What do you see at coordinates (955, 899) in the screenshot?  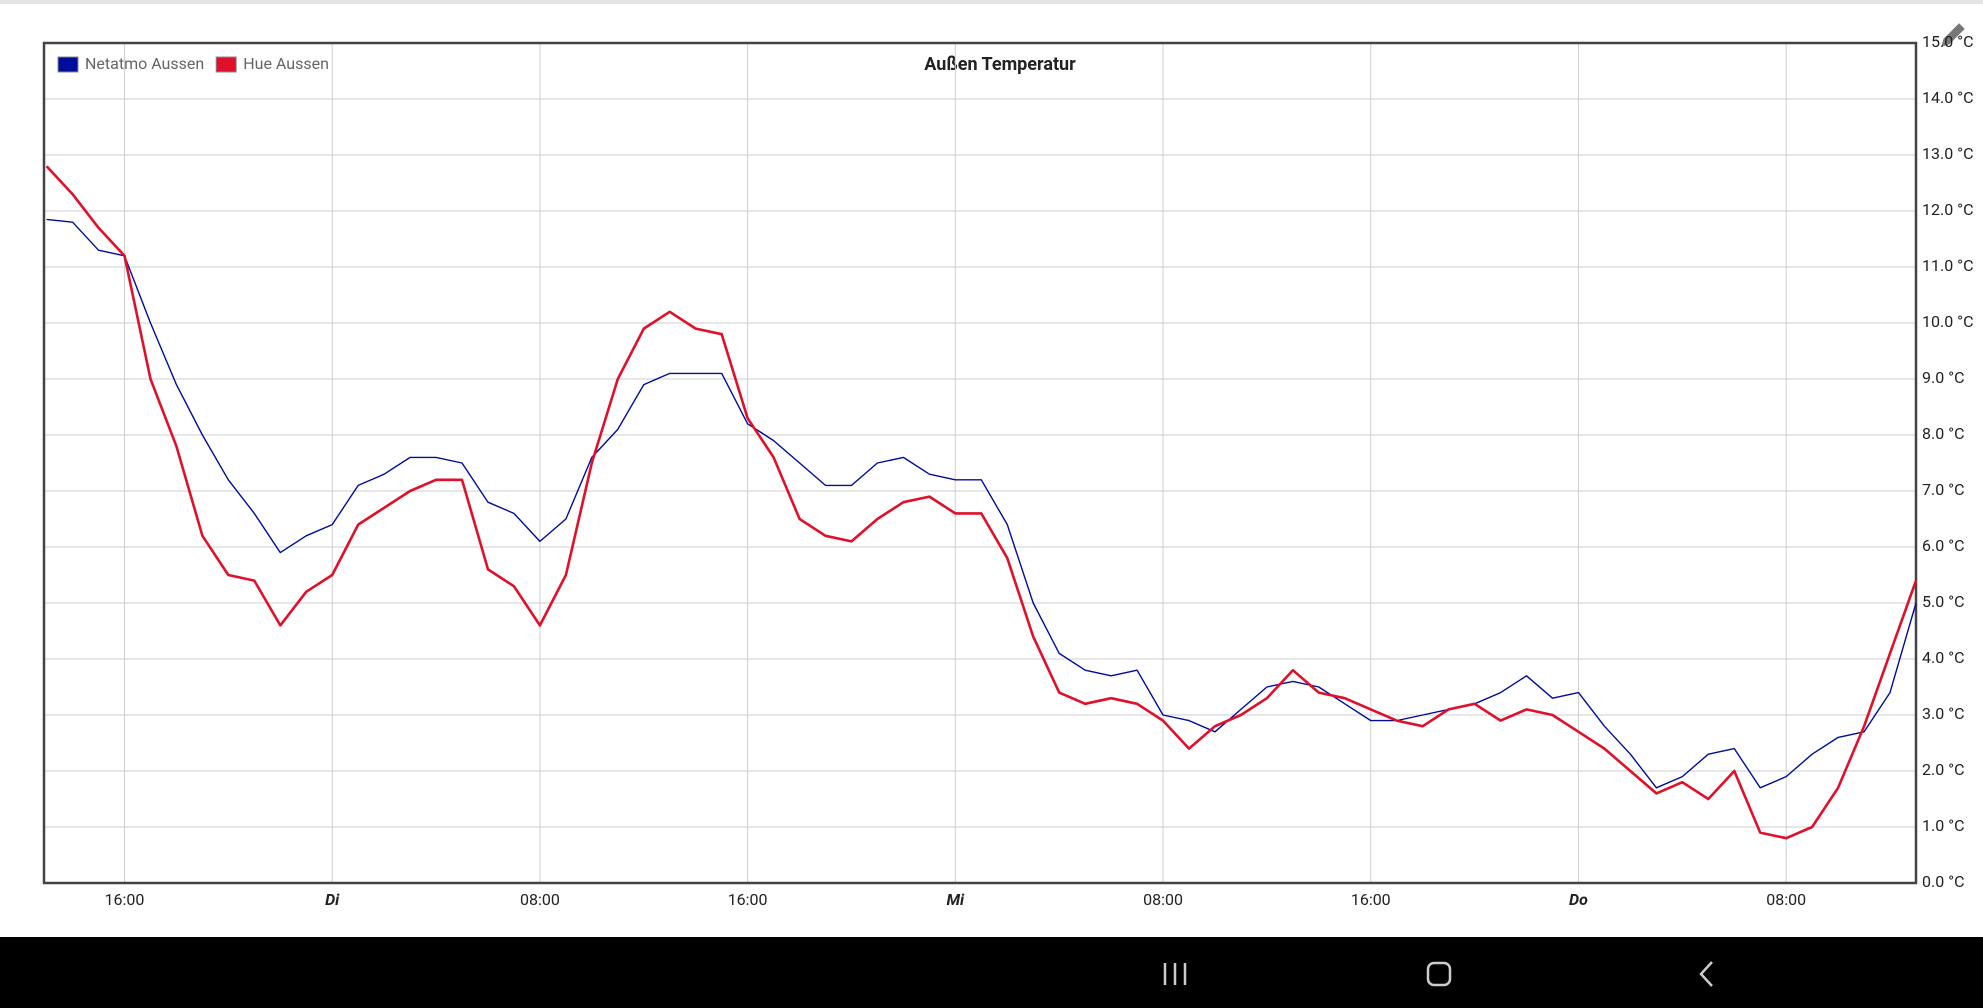 I see `x-tick-label: Mi` at bounding box center [955, 899].